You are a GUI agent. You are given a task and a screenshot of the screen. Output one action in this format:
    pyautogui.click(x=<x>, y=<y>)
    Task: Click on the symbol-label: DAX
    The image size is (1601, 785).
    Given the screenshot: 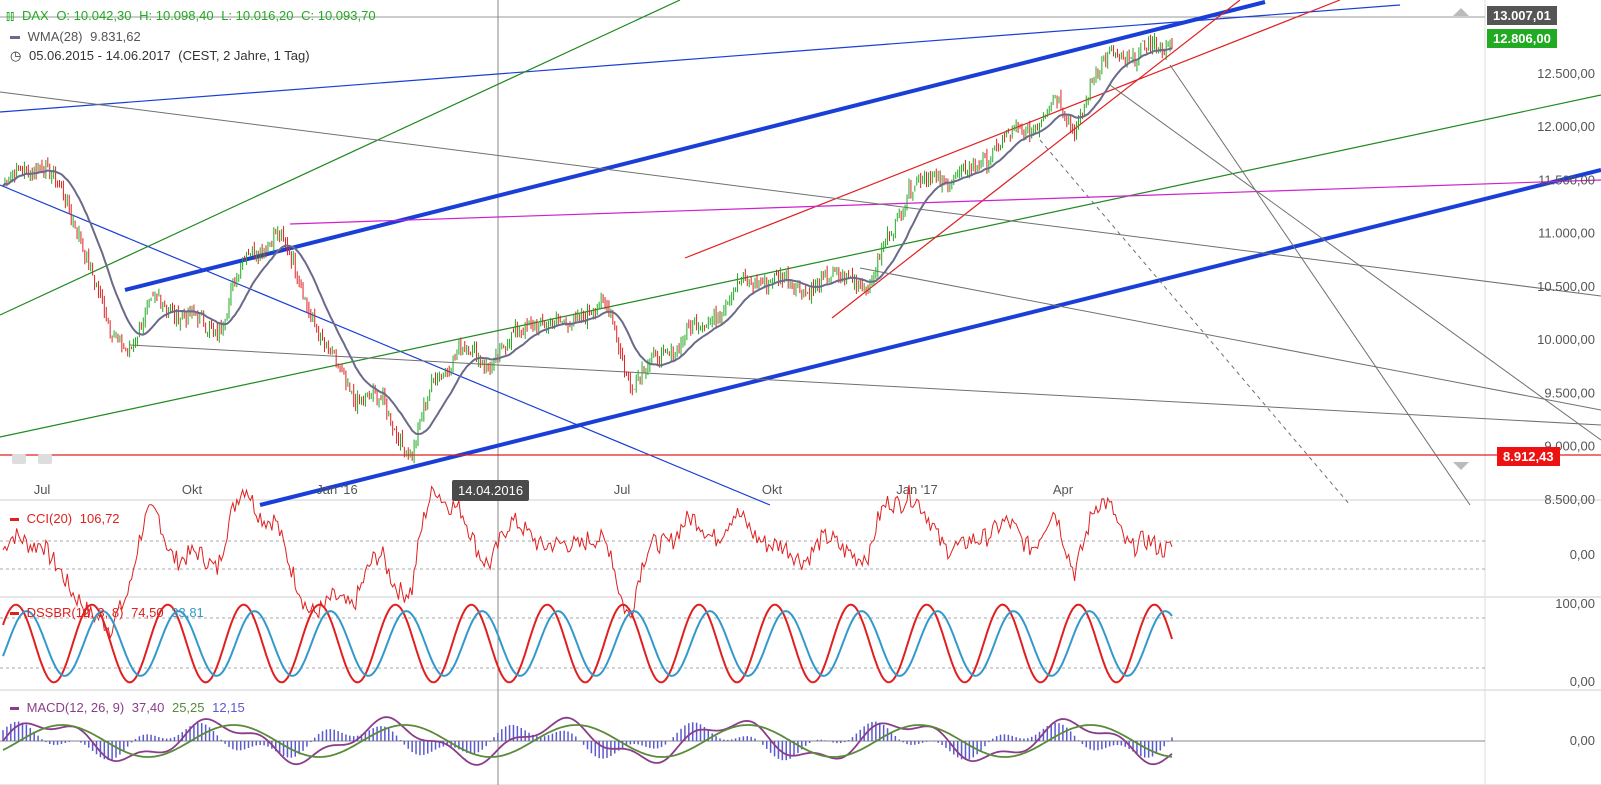 What is the action you would take?
    pyautogui.click(x=35, y=15)
    